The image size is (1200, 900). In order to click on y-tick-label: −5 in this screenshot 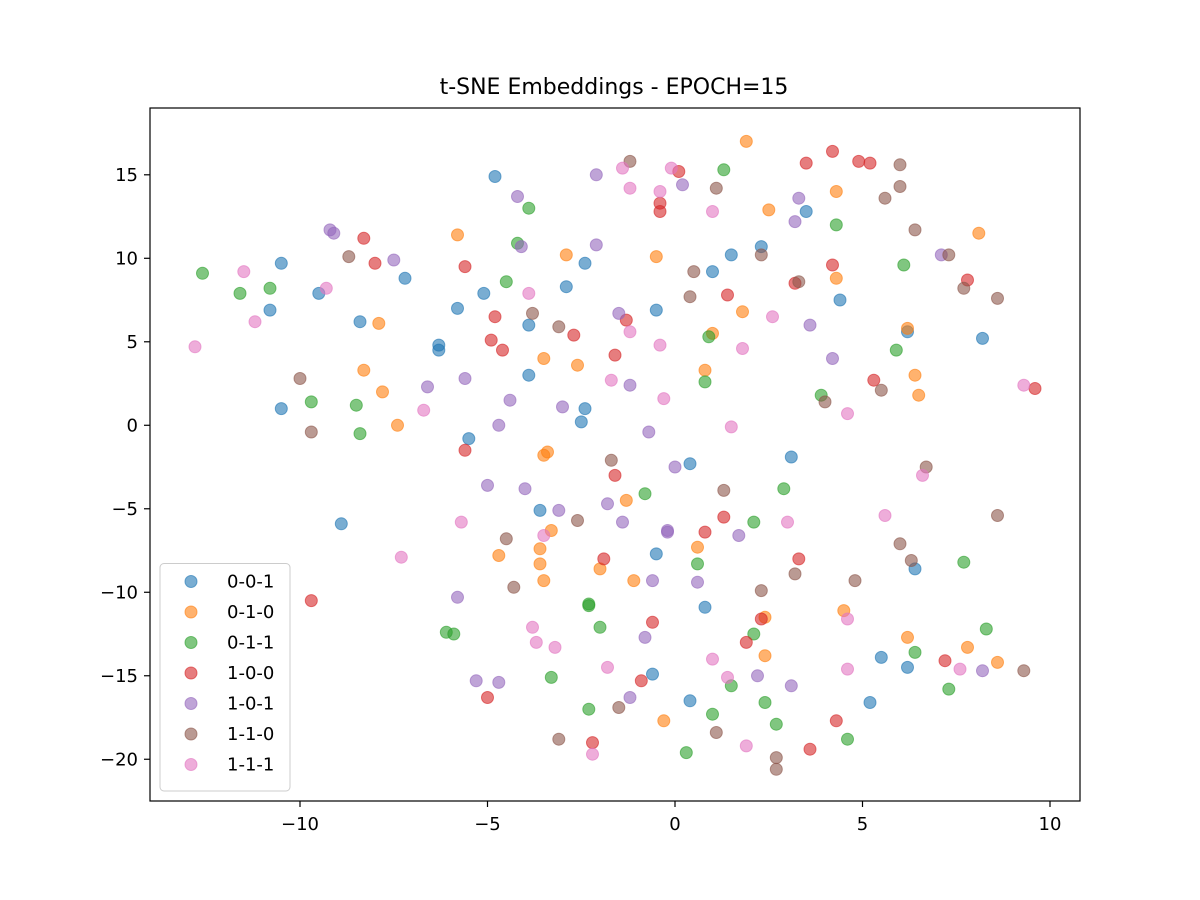, I will do `click(124, 509)`.